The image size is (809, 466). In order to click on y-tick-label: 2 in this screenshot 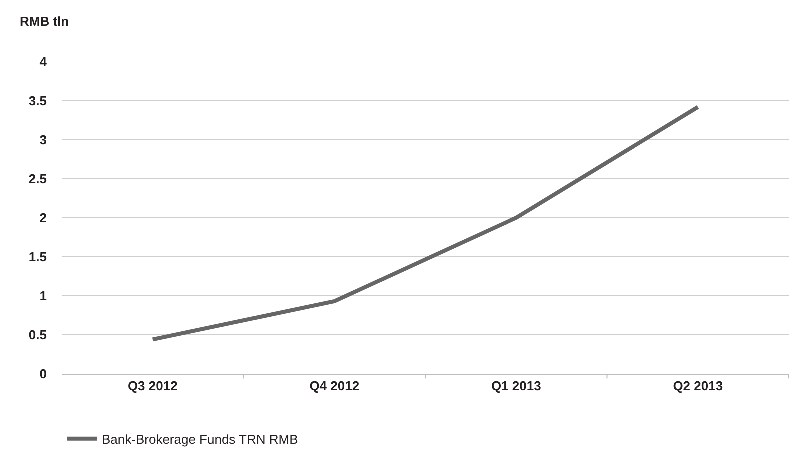, I will do `click(43, 218)`.